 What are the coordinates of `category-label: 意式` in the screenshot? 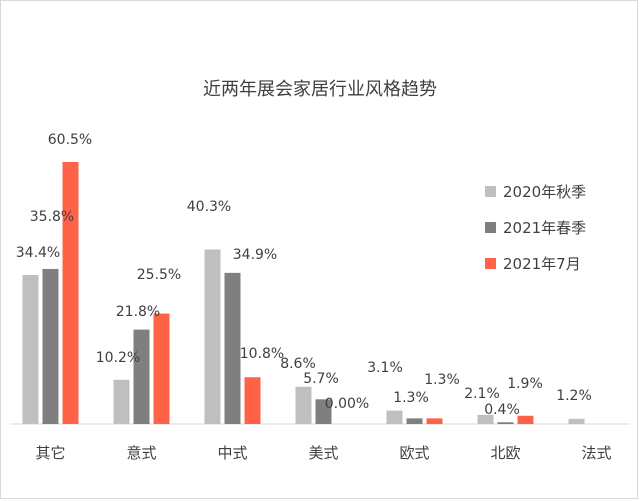 It's located at (141, 453).